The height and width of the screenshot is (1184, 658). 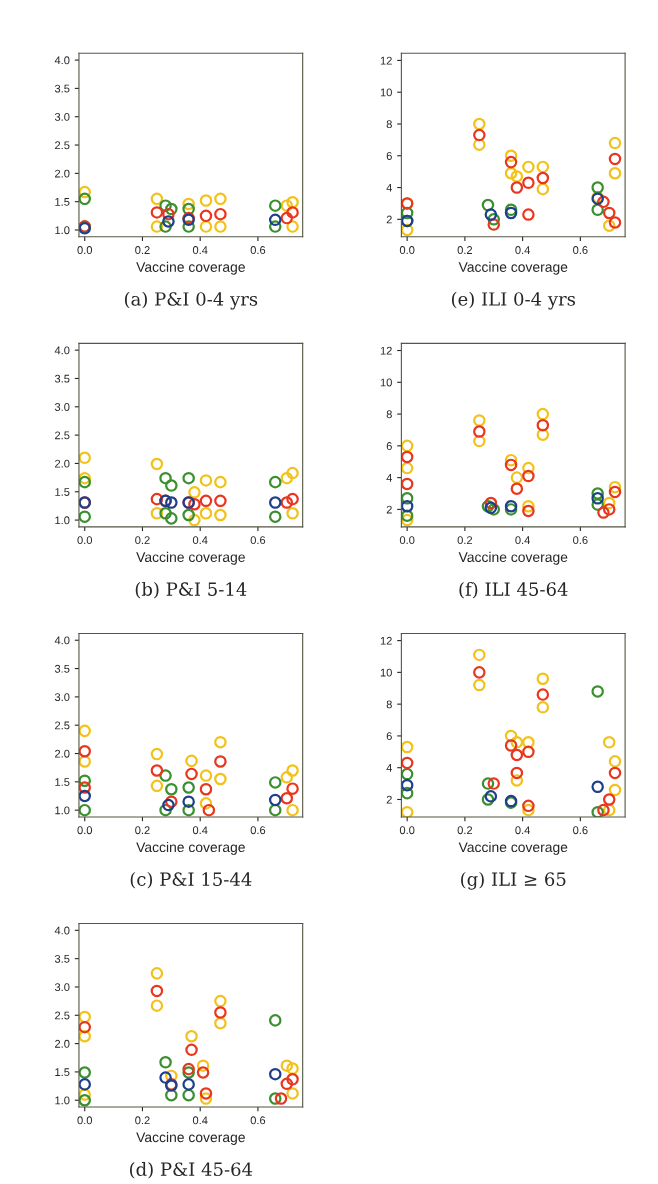 What do you see at coordinates (191, 880) in the screenshot?
I see `text: (c) P&I 15-44` at bounding box center [191, 880].